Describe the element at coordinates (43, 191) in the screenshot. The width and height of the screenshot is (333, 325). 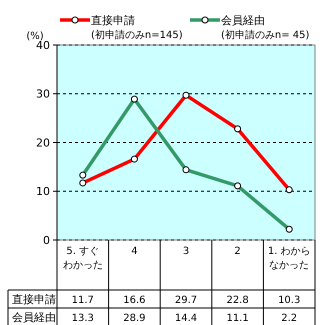
I see `y-tick-label: 10` at that location.